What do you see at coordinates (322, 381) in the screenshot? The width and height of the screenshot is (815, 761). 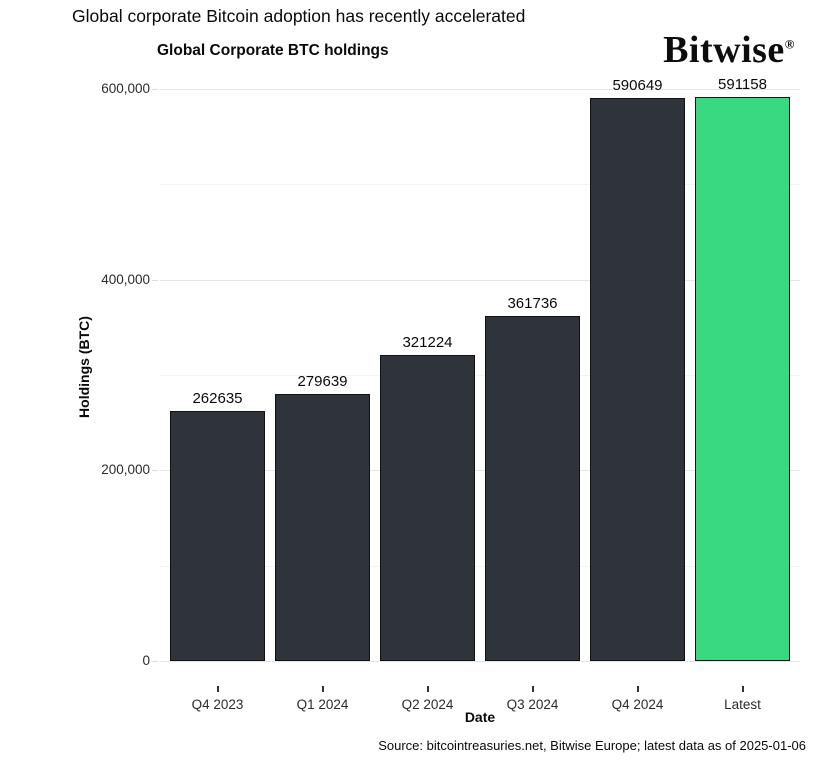 I see `bar-value-label: 279639` at bounding box center [322, 381].